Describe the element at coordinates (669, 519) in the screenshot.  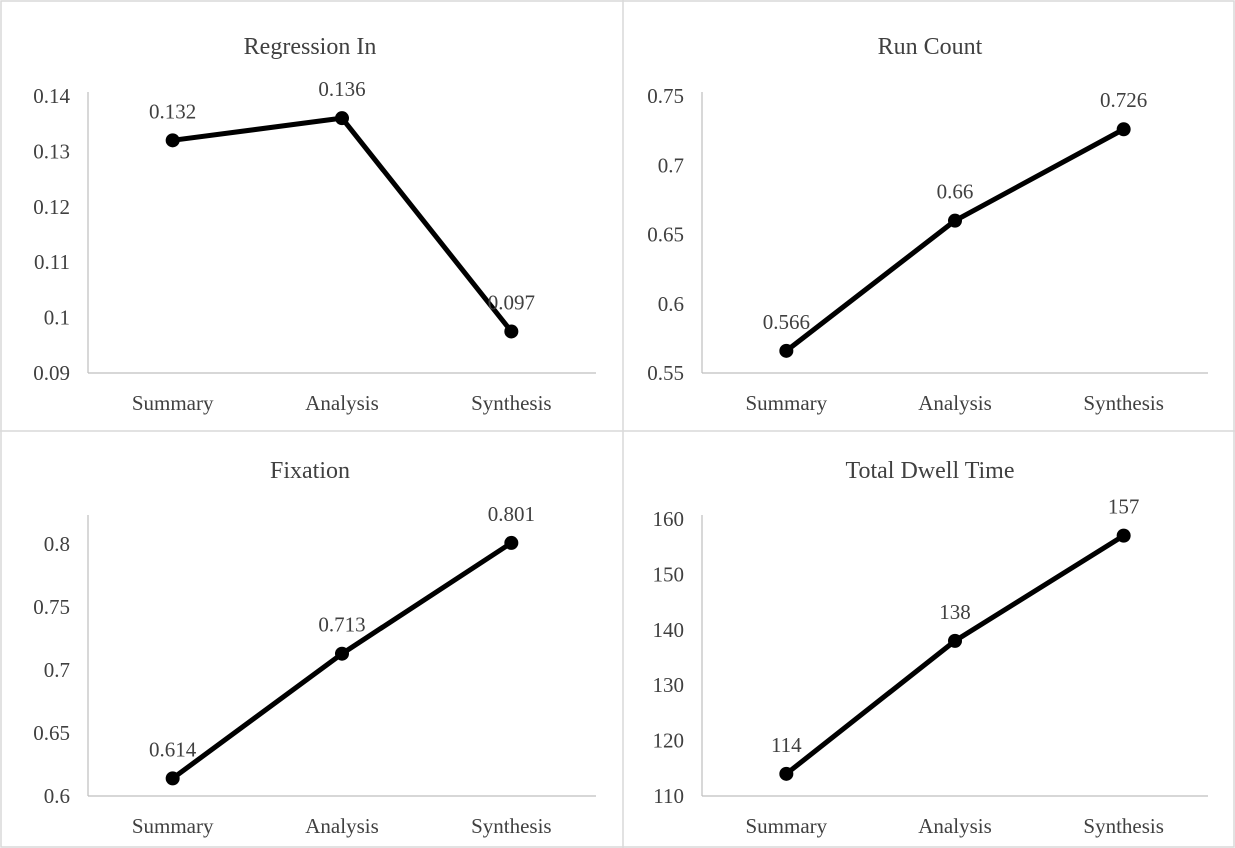
I see `y-tick-label: 160` at that location.